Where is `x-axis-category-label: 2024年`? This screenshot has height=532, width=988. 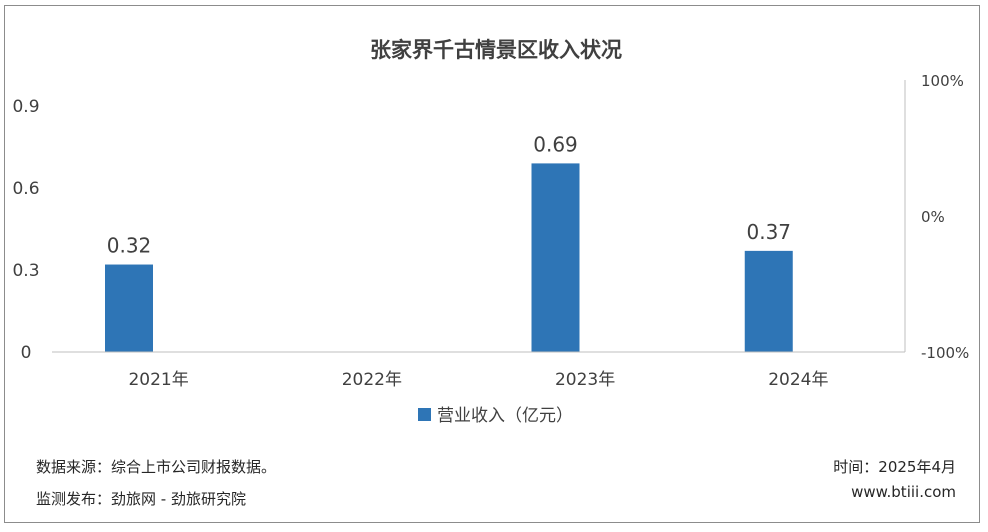
x-axis-category-label: 2024年 is located at coordinates (798, 380).